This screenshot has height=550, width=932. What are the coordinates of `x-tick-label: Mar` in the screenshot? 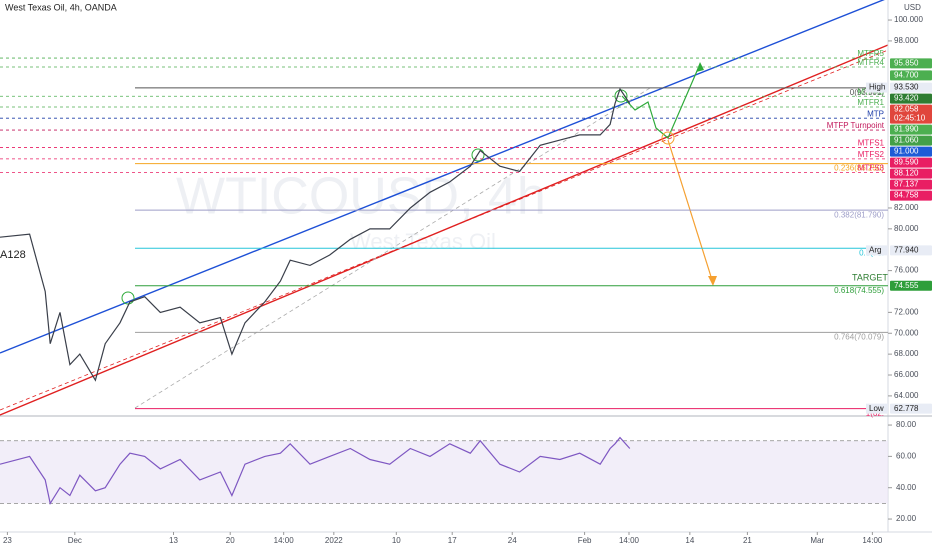 It's located at (817, 540).